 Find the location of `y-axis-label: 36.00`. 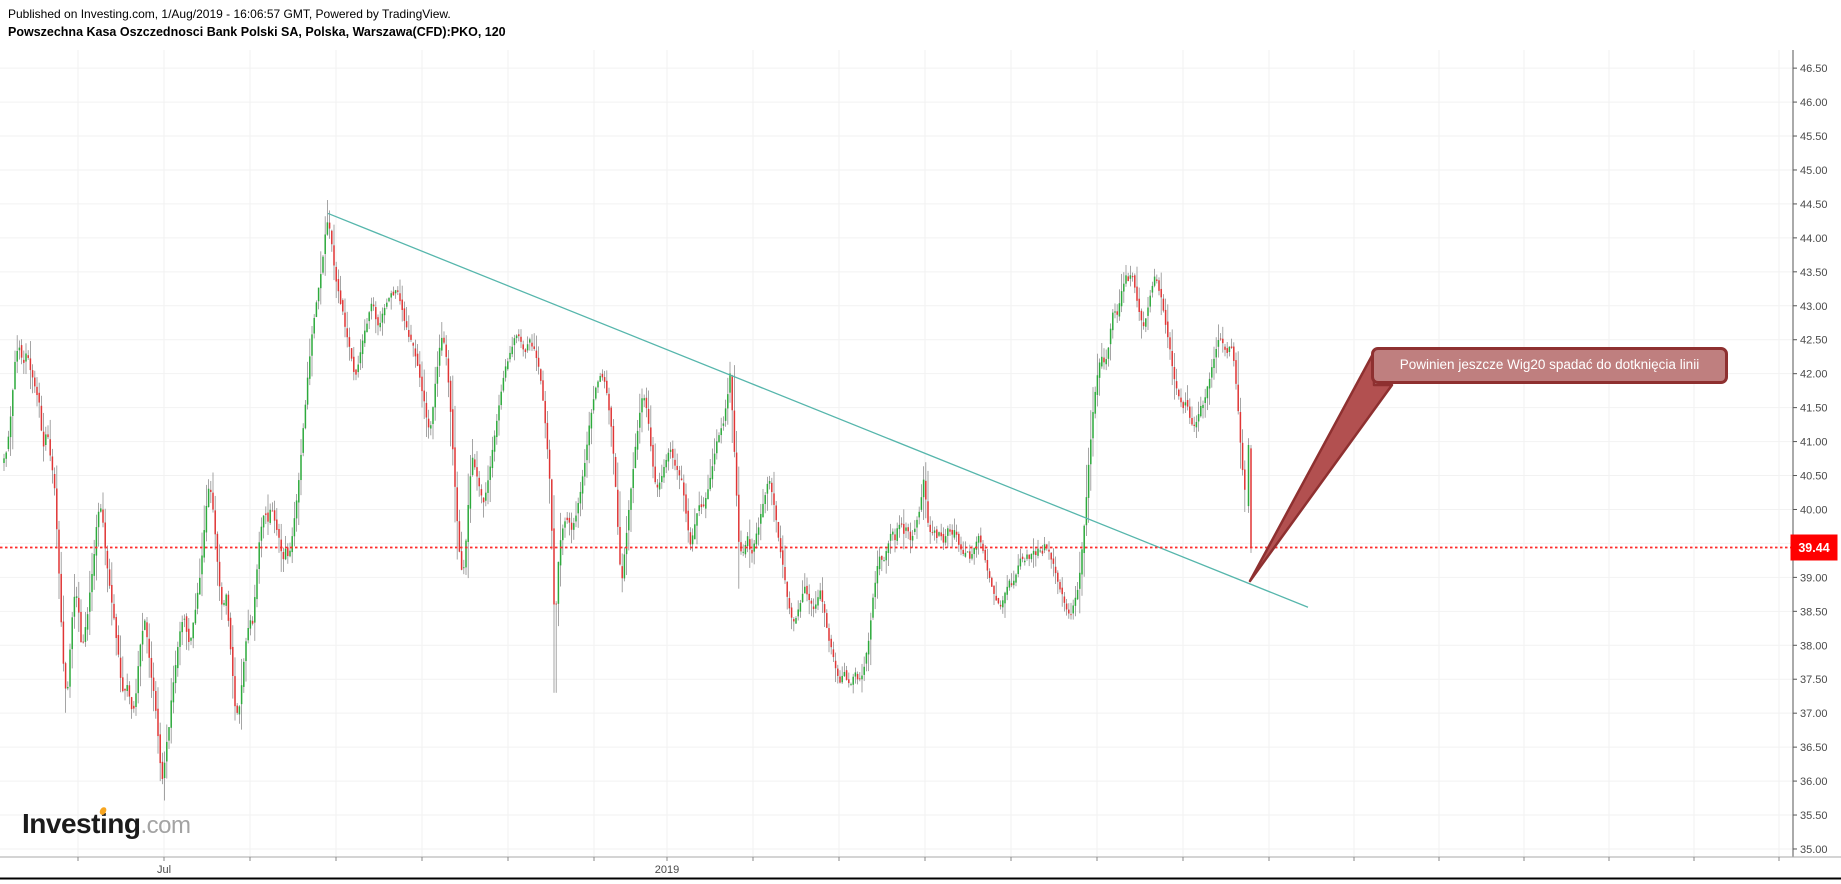

y-axis-label: 36.00 is located at coordinates (1814, 782).